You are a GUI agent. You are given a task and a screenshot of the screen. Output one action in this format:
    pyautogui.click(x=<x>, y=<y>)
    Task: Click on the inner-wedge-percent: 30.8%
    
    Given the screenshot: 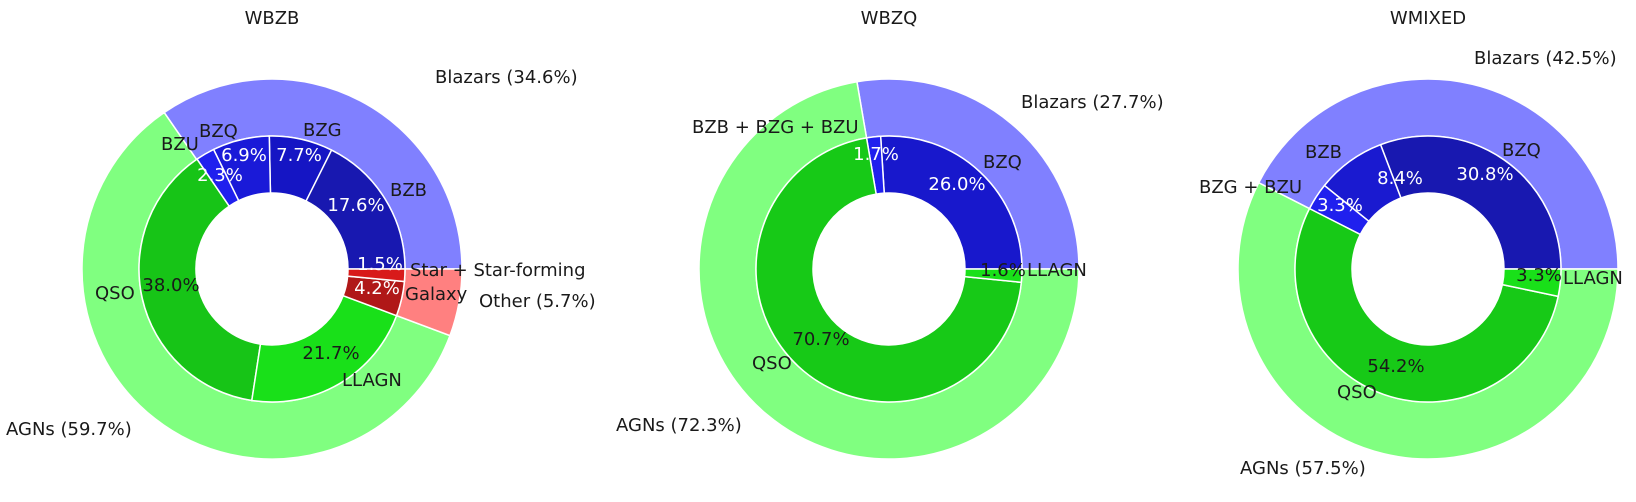 What is the action you would take?
    pyautogui.click(x=1484, y=174)
    